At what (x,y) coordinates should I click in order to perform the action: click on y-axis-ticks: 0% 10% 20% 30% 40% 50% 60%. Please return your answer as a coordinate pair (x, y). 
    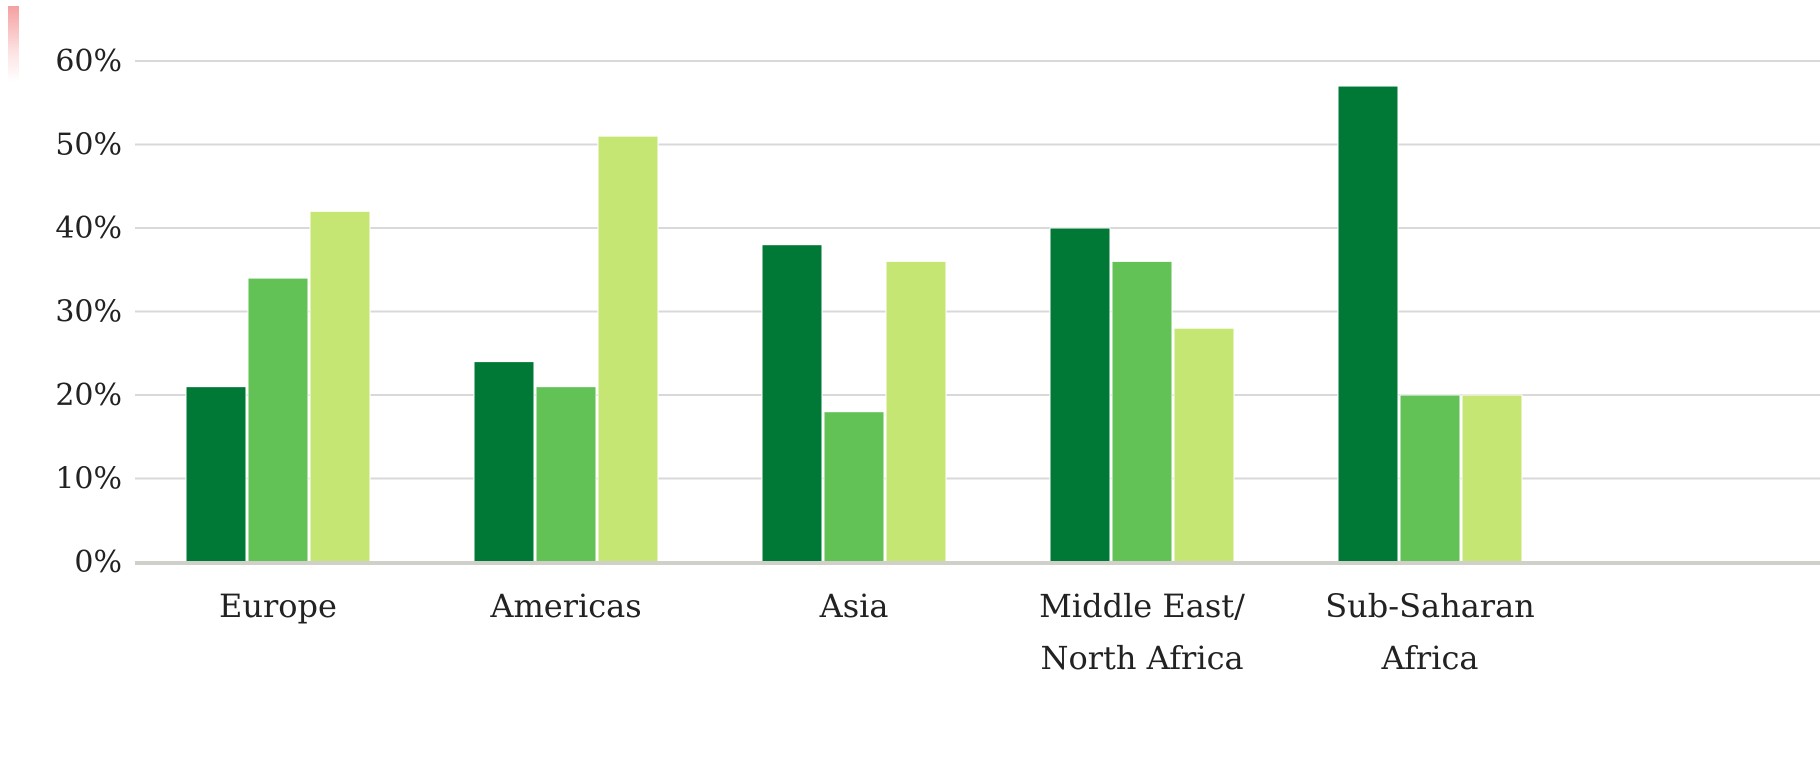
    Looking at the image, I should click on (88, 312).